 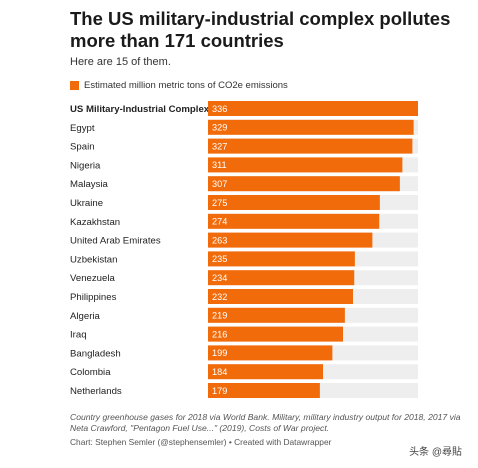 What do you see at coordinates (74, 85) in the screenshot?
I see `legend-swatch` at bounding box center [74, 85].